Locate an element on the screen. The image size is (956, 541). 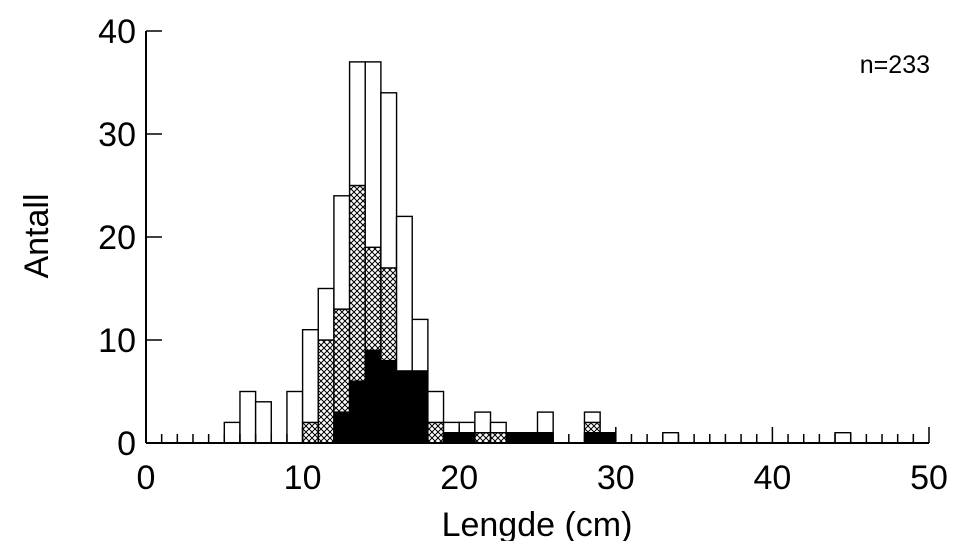
x-tick-label-0: 0 is located at coordinates (146, 478).